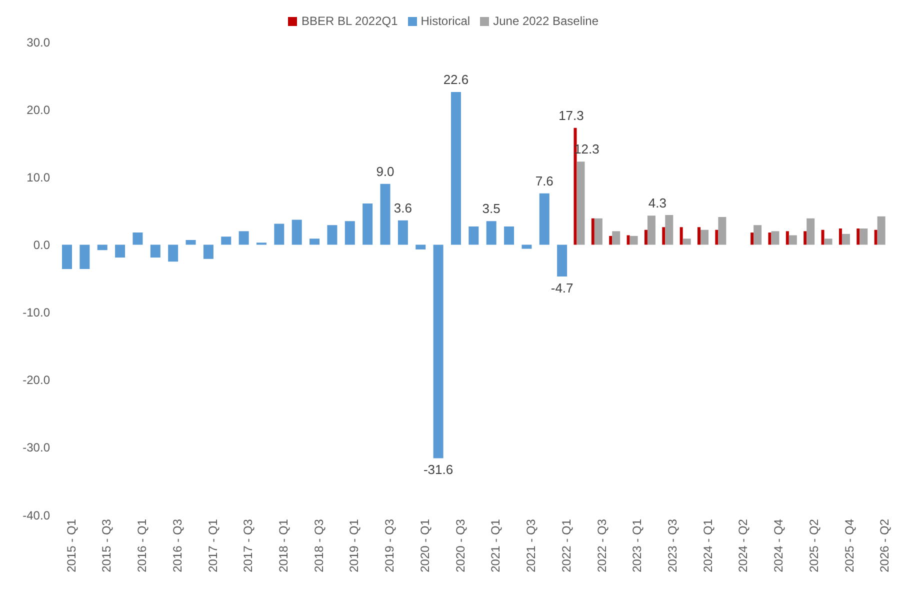  Describe the element at coordinates (425, 545) in the screenshot. I see `x-tick-label: 2020 - Q1` at that location.